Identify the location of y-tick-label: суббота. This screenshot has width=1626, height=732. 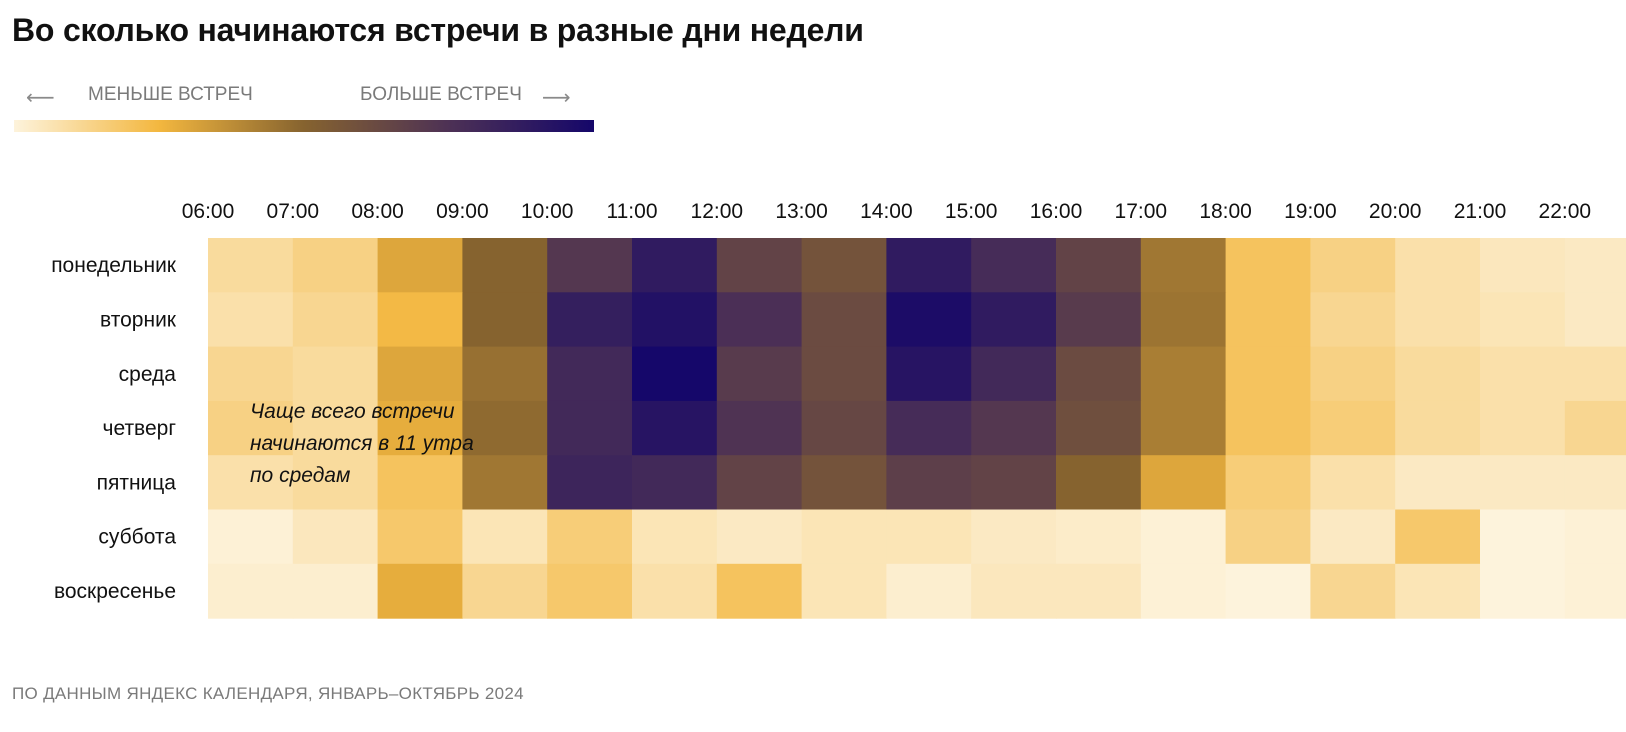
(137, 537).